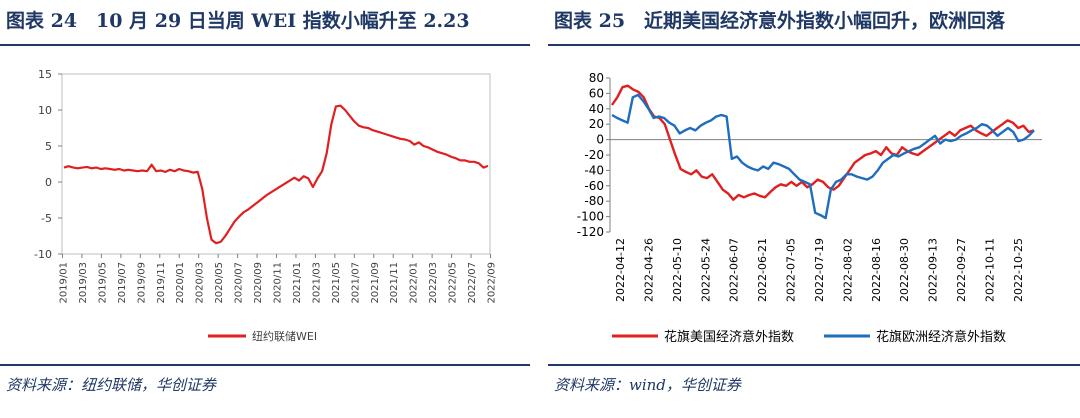  Describe the element at coordinates (819, 270) in the screenshot. I see `x-tick-label: 2022-07-19` at that location.